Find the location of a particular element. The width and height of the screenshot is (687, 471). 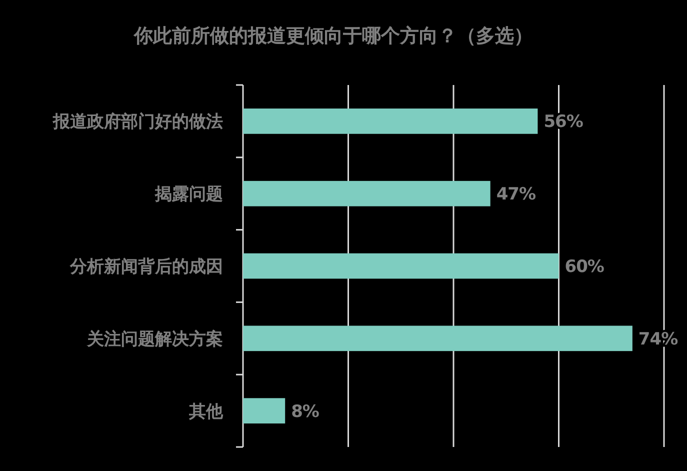

y-tick-label: 关注问题解决方案 is located at coordinates (154, 339).